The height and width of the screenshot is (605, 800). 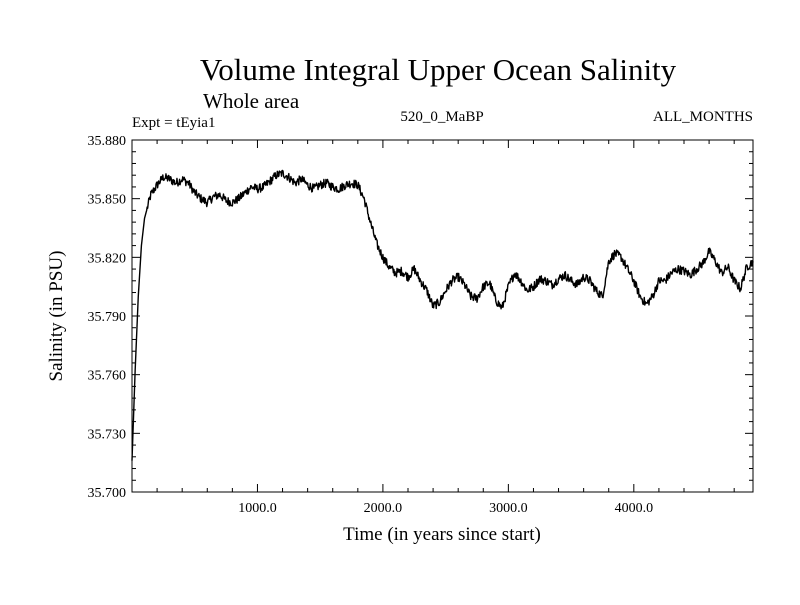 I want to click on period-label: 520_0_MaBP, so click(x=441, y=117).